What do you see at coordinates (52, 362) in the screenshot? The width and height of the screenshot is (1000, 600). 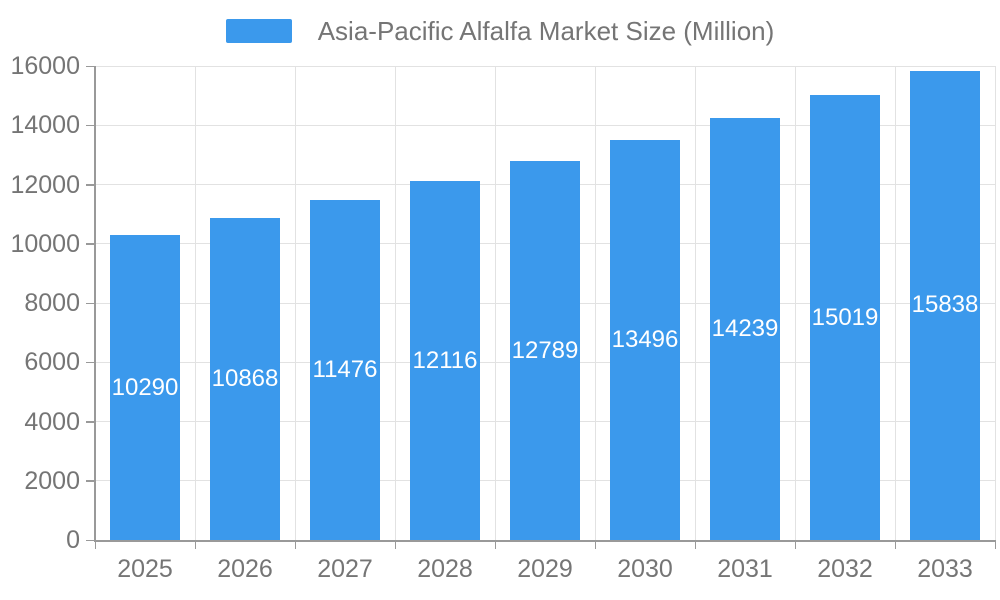 I see `y-axis-label: 6000` at bounding box center [52, 362].